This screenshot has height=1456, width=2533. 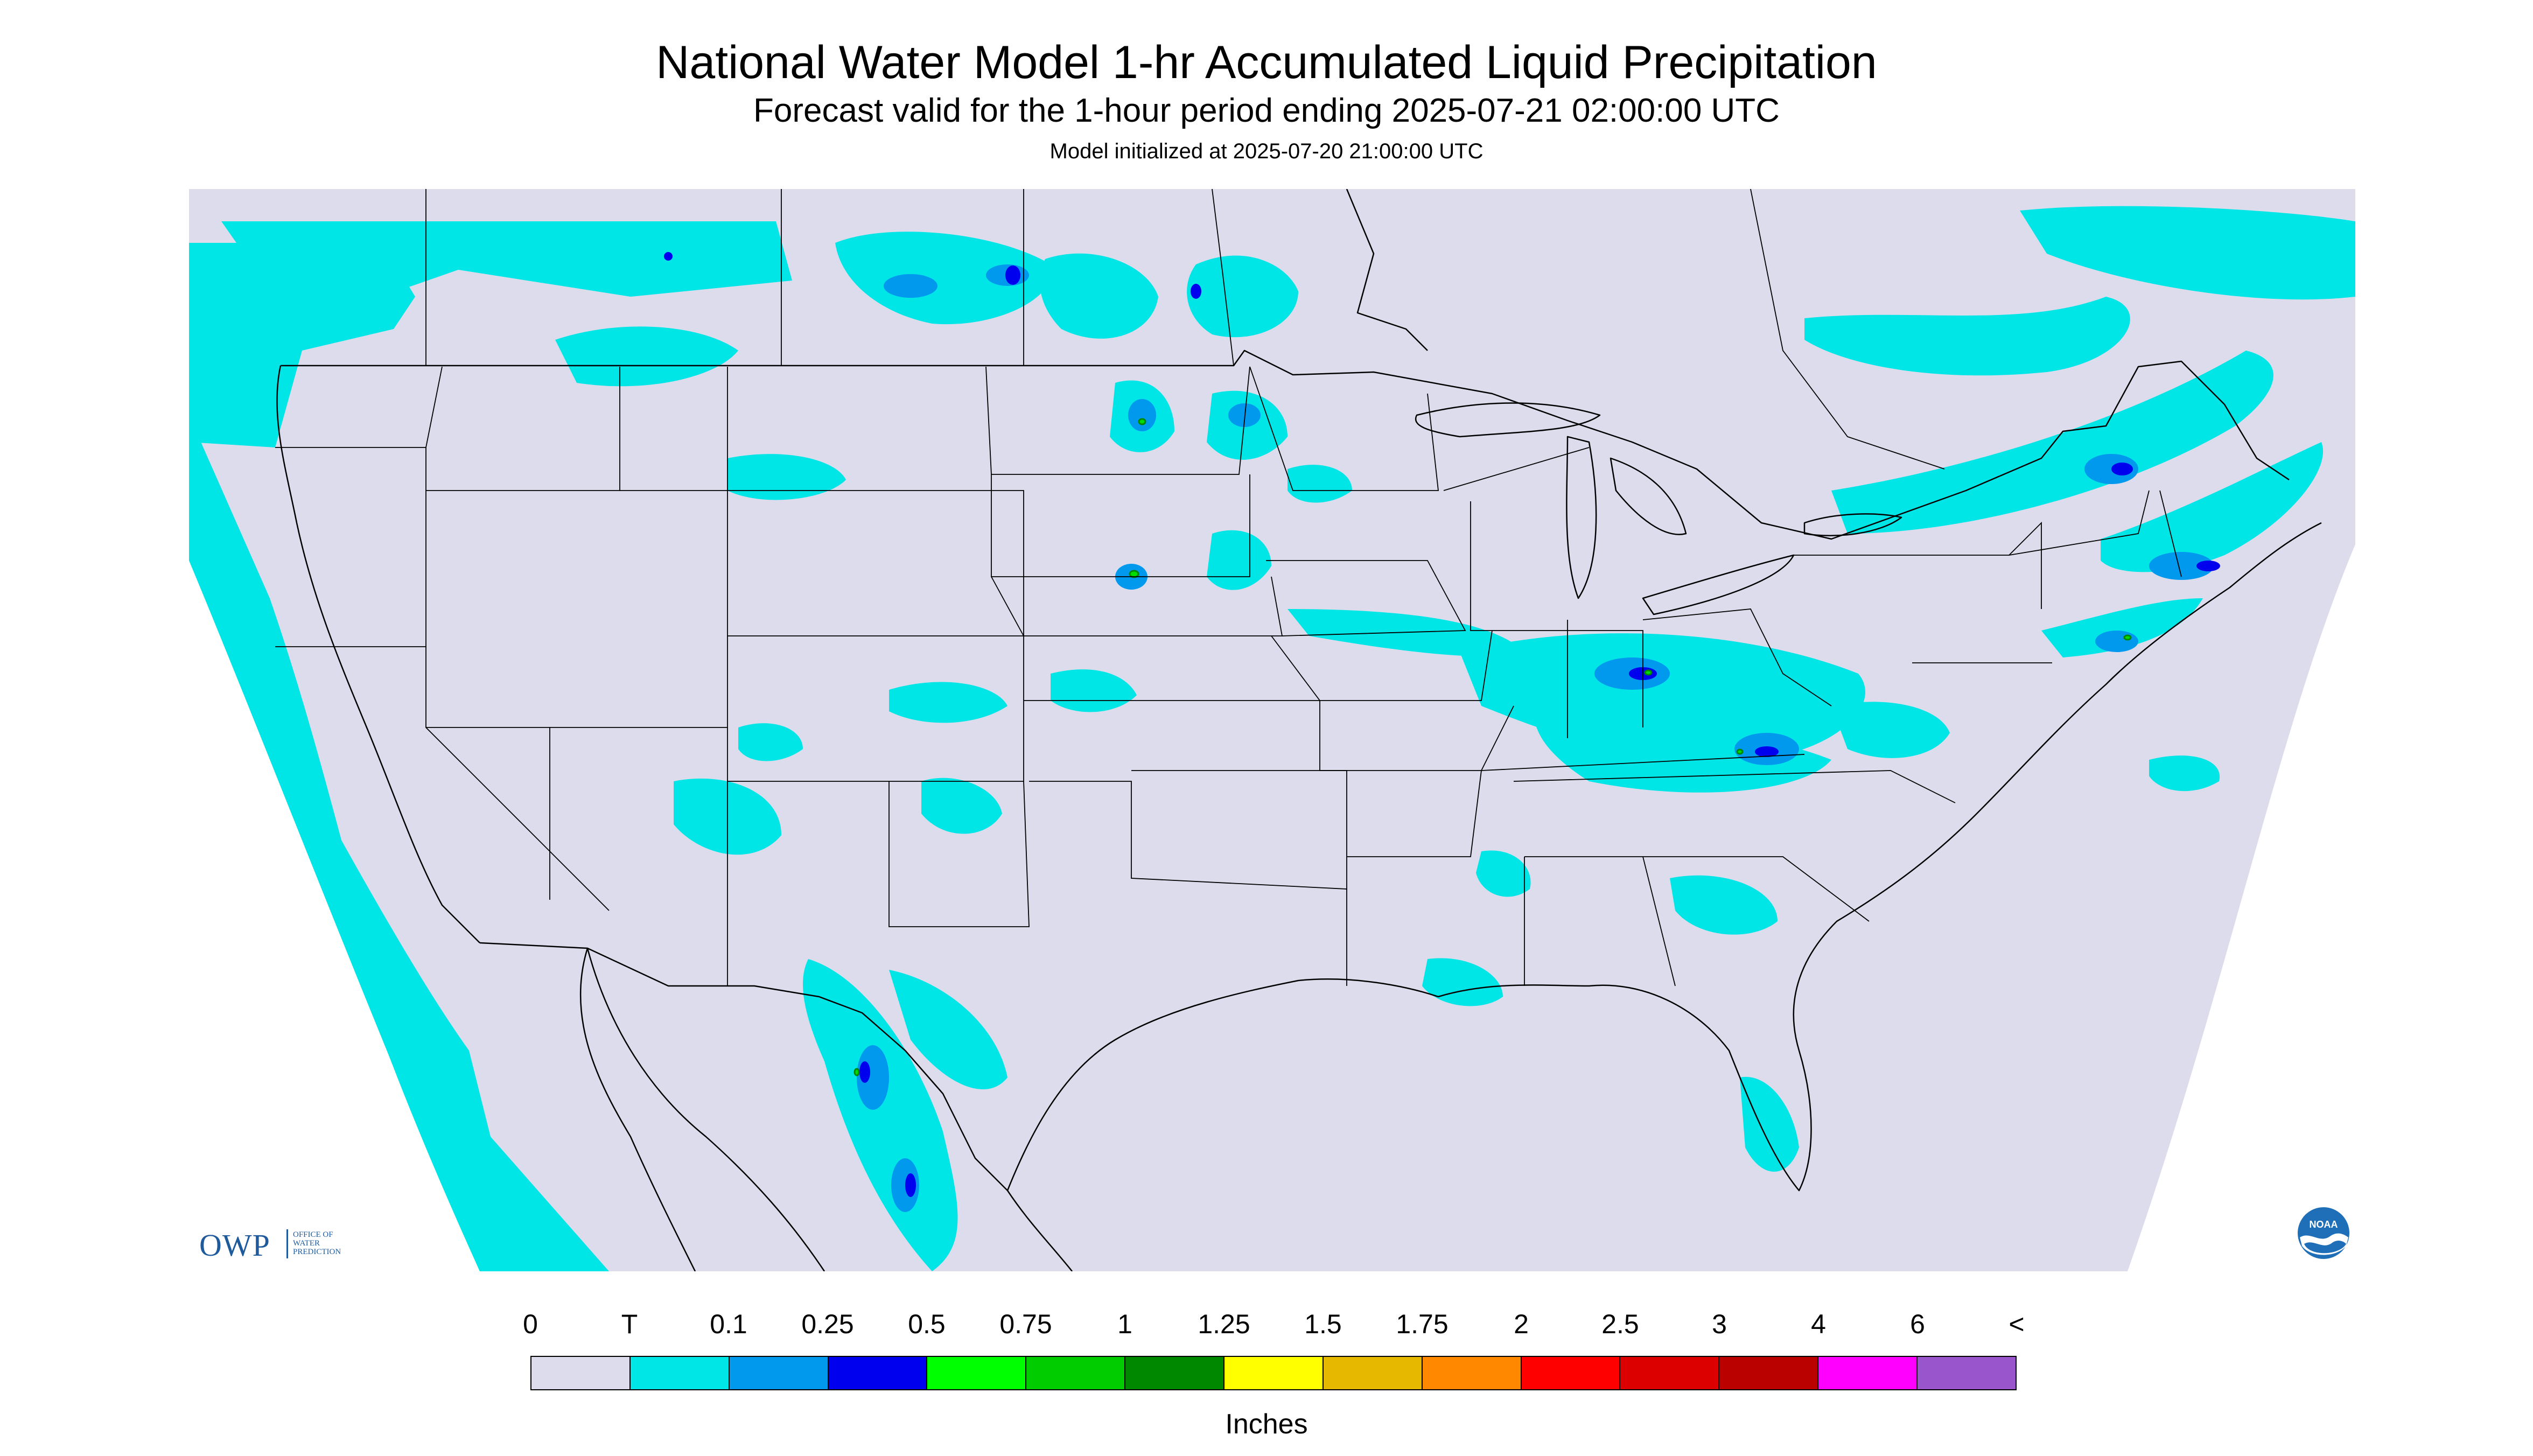 I want to click on precip-co, so click(x=948, y=702).